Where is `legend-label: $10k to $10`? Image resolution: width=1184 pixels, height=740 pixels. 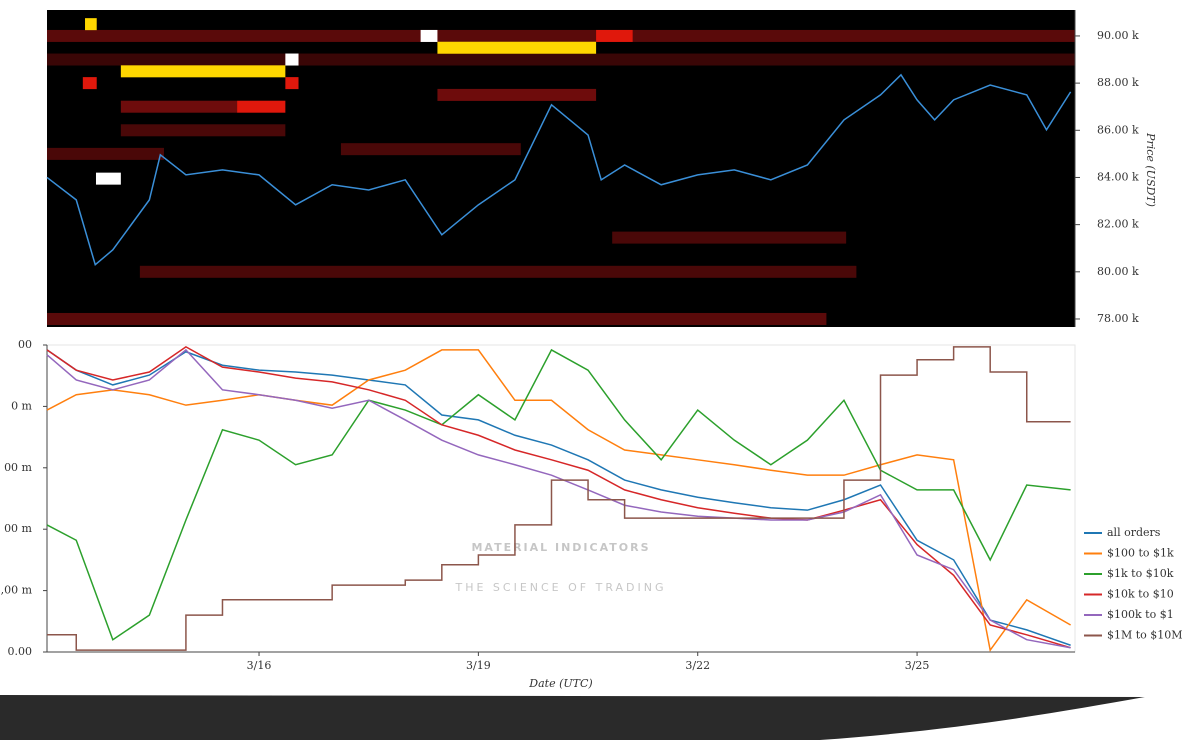 legend-label: $10k to $10 is located at coordinates (1140, 594).